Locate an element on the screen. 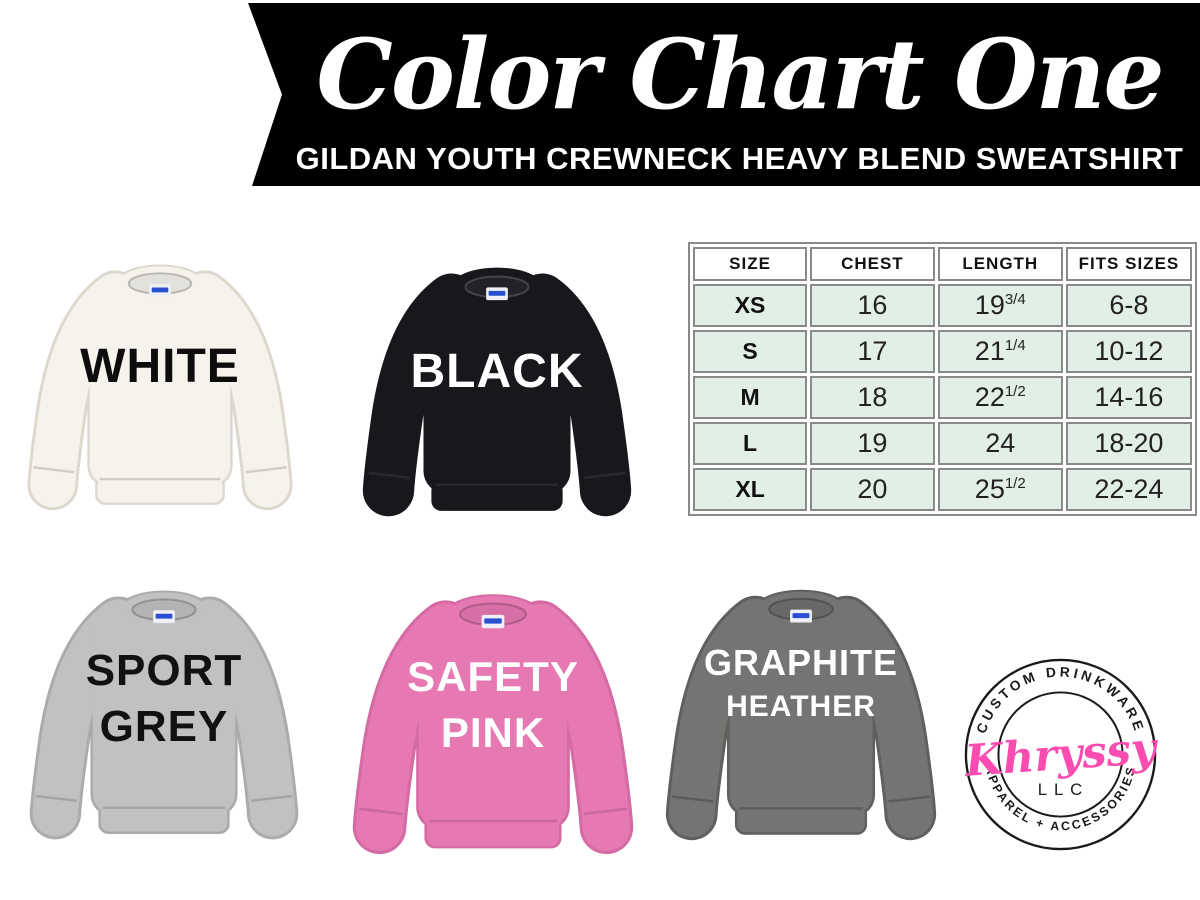 This screenshot has width=1200, height=900. cell-length: 211/4 is located at coordinates (1000, 351).